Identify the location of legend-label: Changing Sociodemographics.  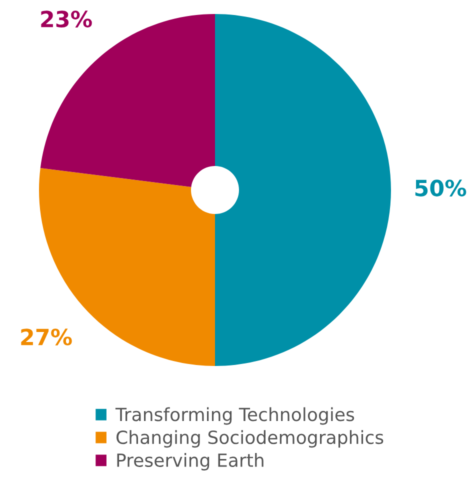
(250, 439).